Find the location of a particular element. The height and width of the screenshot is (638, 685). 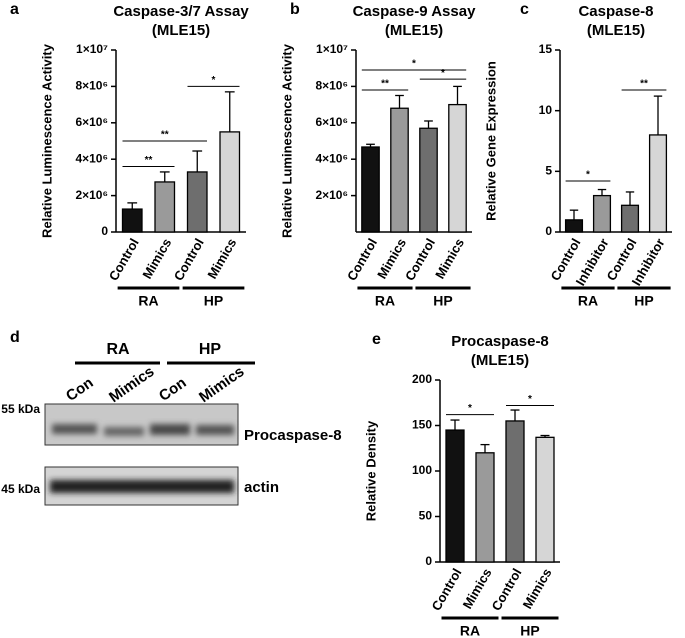

panel-letter: e is located at coordinates (376, 339).